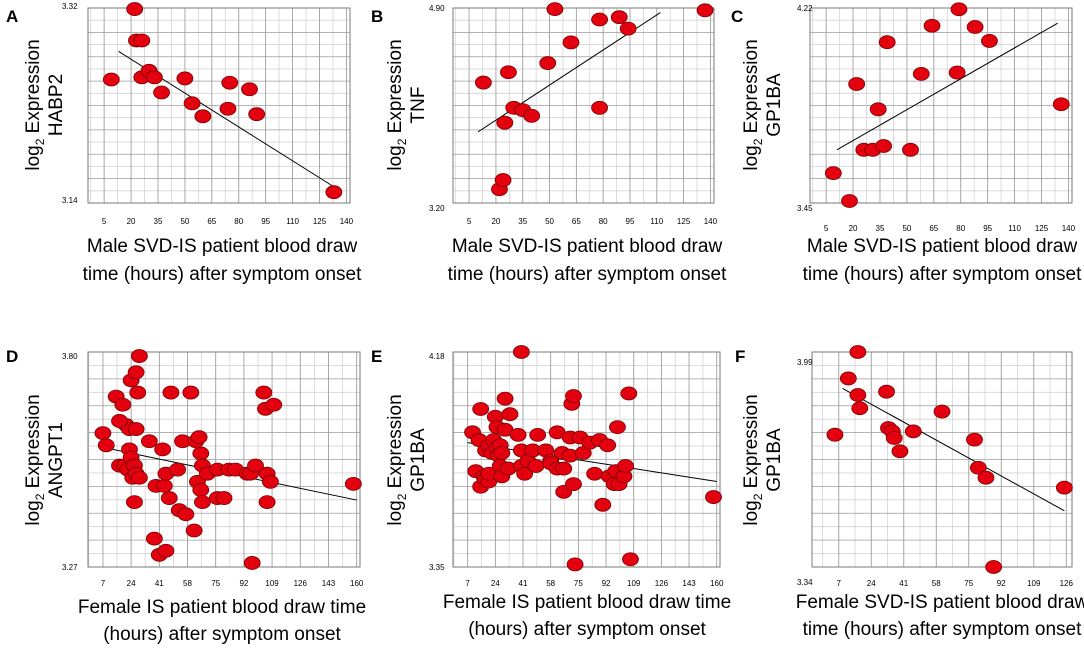  Describe the element at coordinates (880, 228) in the screenshot. I see `x-tick-label: 35` at that location.